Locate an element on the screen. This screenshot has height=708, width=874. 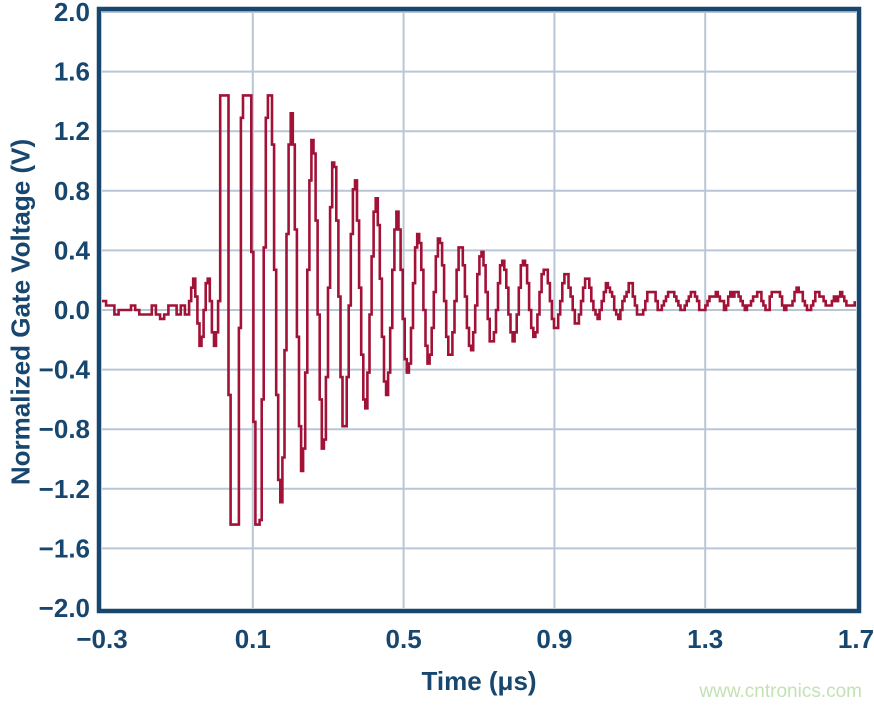
y-tick-label: 1.6 is located at coordinates (72, 72).